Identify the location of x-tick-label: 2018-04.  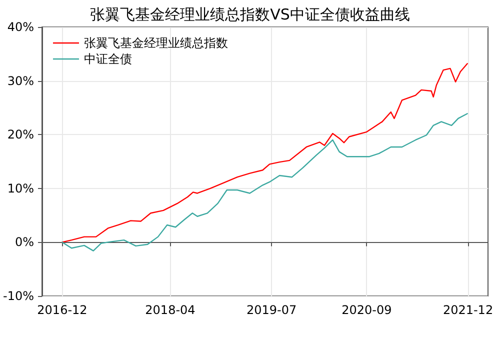
(170, 310).